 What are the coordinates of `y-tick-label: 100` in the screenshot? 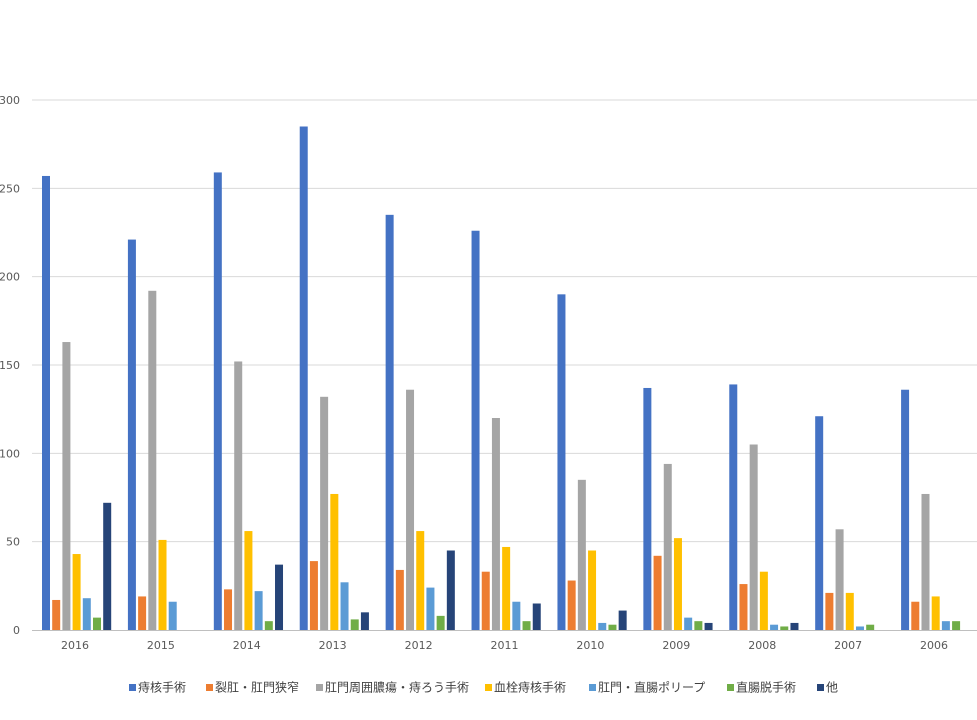 It's located at (10, 453).